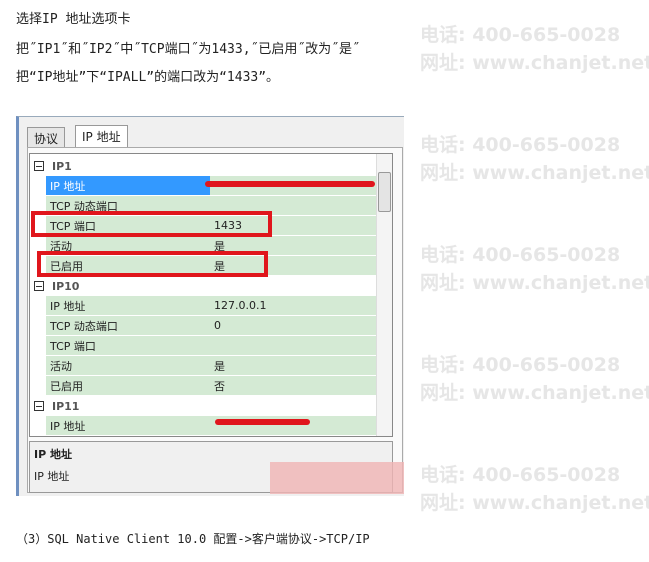 The height and width of the screenshot is (562, 649). What do you see at coordinates (73, 19) in the screenshot?
I see `instruction-1: 选择IP 地址选项卡` at bounding box center [73, 19].